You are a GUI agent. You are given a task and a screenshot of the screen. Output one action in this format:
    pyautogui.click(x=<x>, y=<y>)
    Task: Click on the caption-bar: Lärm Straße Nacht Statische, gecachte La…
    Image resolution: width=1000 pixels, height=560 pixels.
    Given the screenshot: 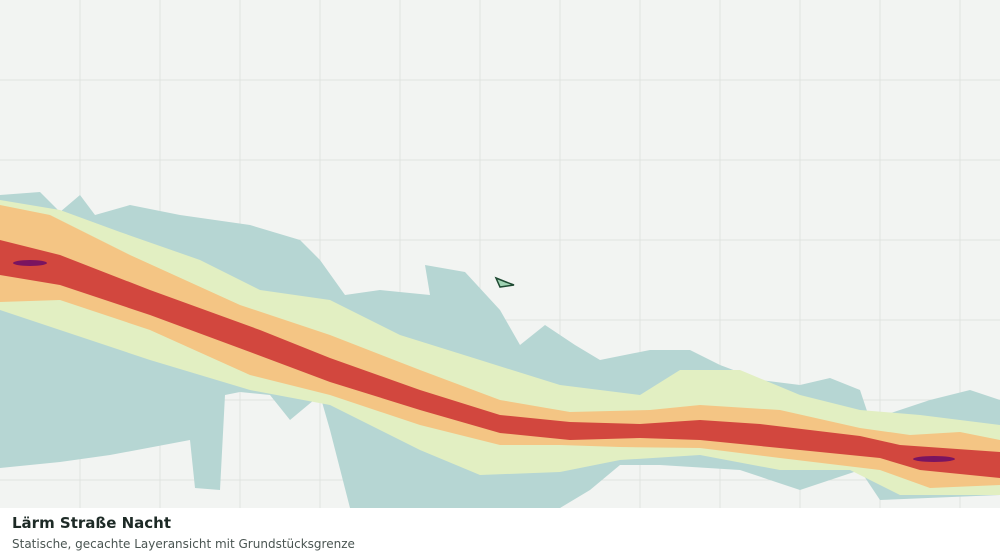 What is the action you would take?
    pyautogui.click(x=500, y=534)
    